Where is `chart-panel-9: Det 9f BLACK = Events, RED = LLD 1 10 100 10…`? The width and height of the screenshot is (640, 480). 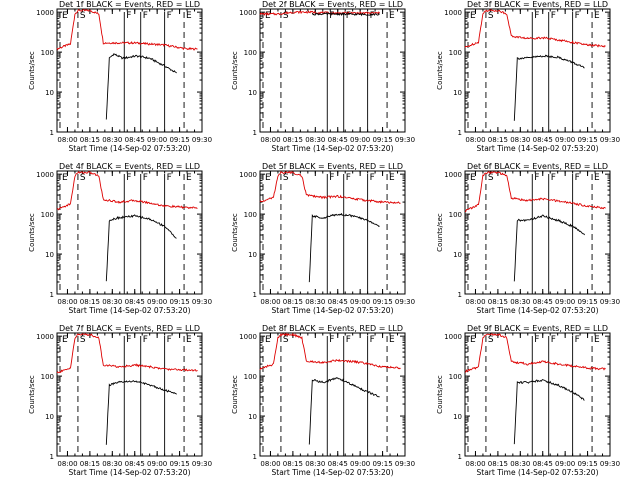
chart-panel-9: Det 9f BLACK = Events, RED = LLD 1 10 100 10… is located at coordinates (528, 400).